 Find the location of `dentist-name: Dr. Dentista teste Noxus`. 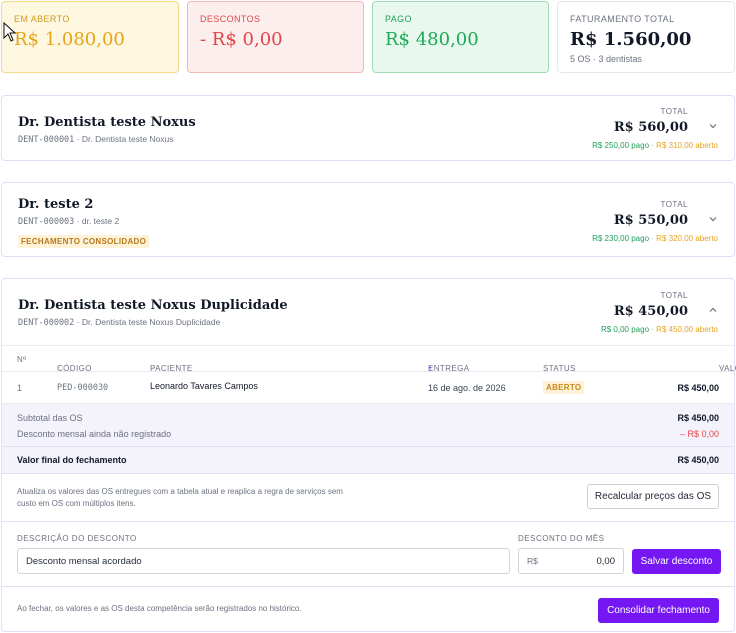

dentist-name: Dr. Dentista teste Noxus is located at coordinates (107, 122).